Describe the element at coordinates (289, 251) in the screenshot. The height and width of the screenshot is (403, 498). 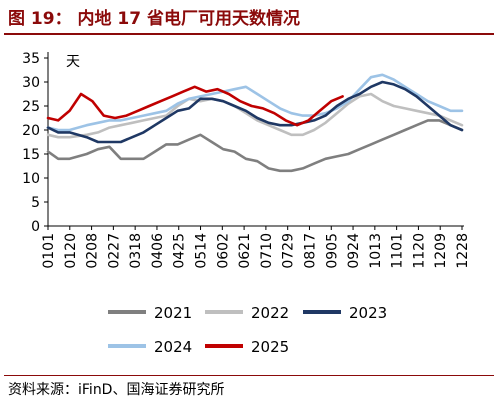
I see `x-tick-label: 0729` at that location.